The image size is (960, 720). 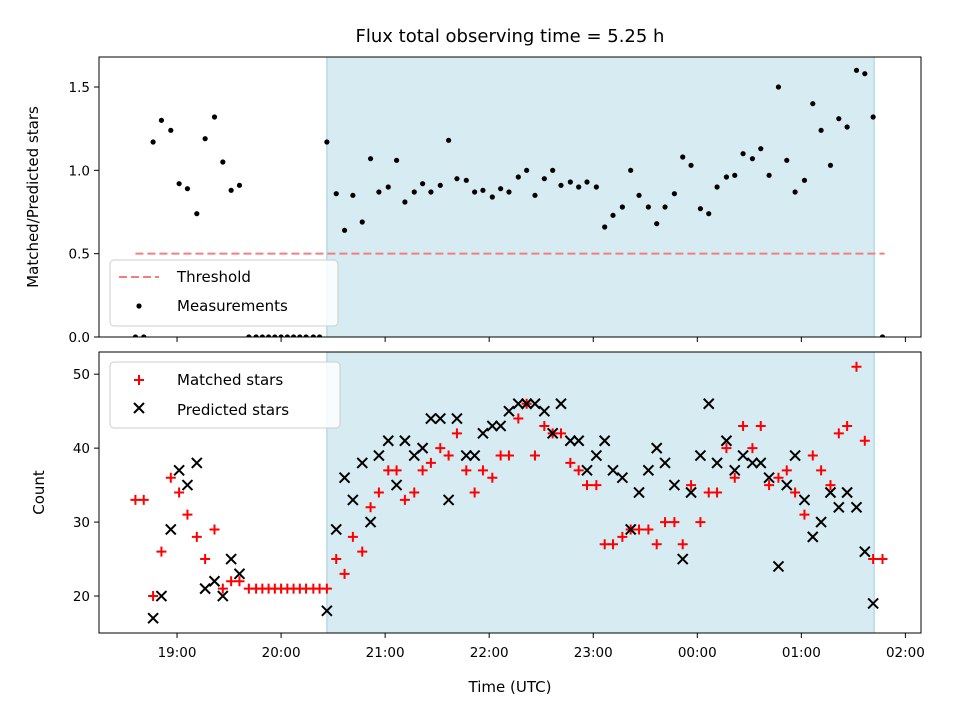 What do you see at coordinates (801, 653) in the screenshot?
I see `x-tick-label: 01:00` at bounding box center [801, 653].